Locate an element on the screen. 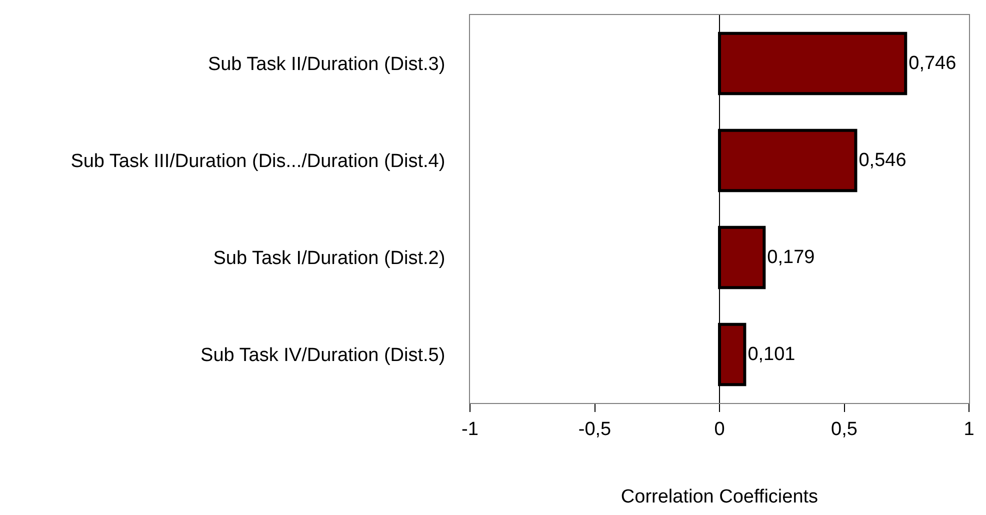  data-label: 0,101 is located at coordinates (772, 354).